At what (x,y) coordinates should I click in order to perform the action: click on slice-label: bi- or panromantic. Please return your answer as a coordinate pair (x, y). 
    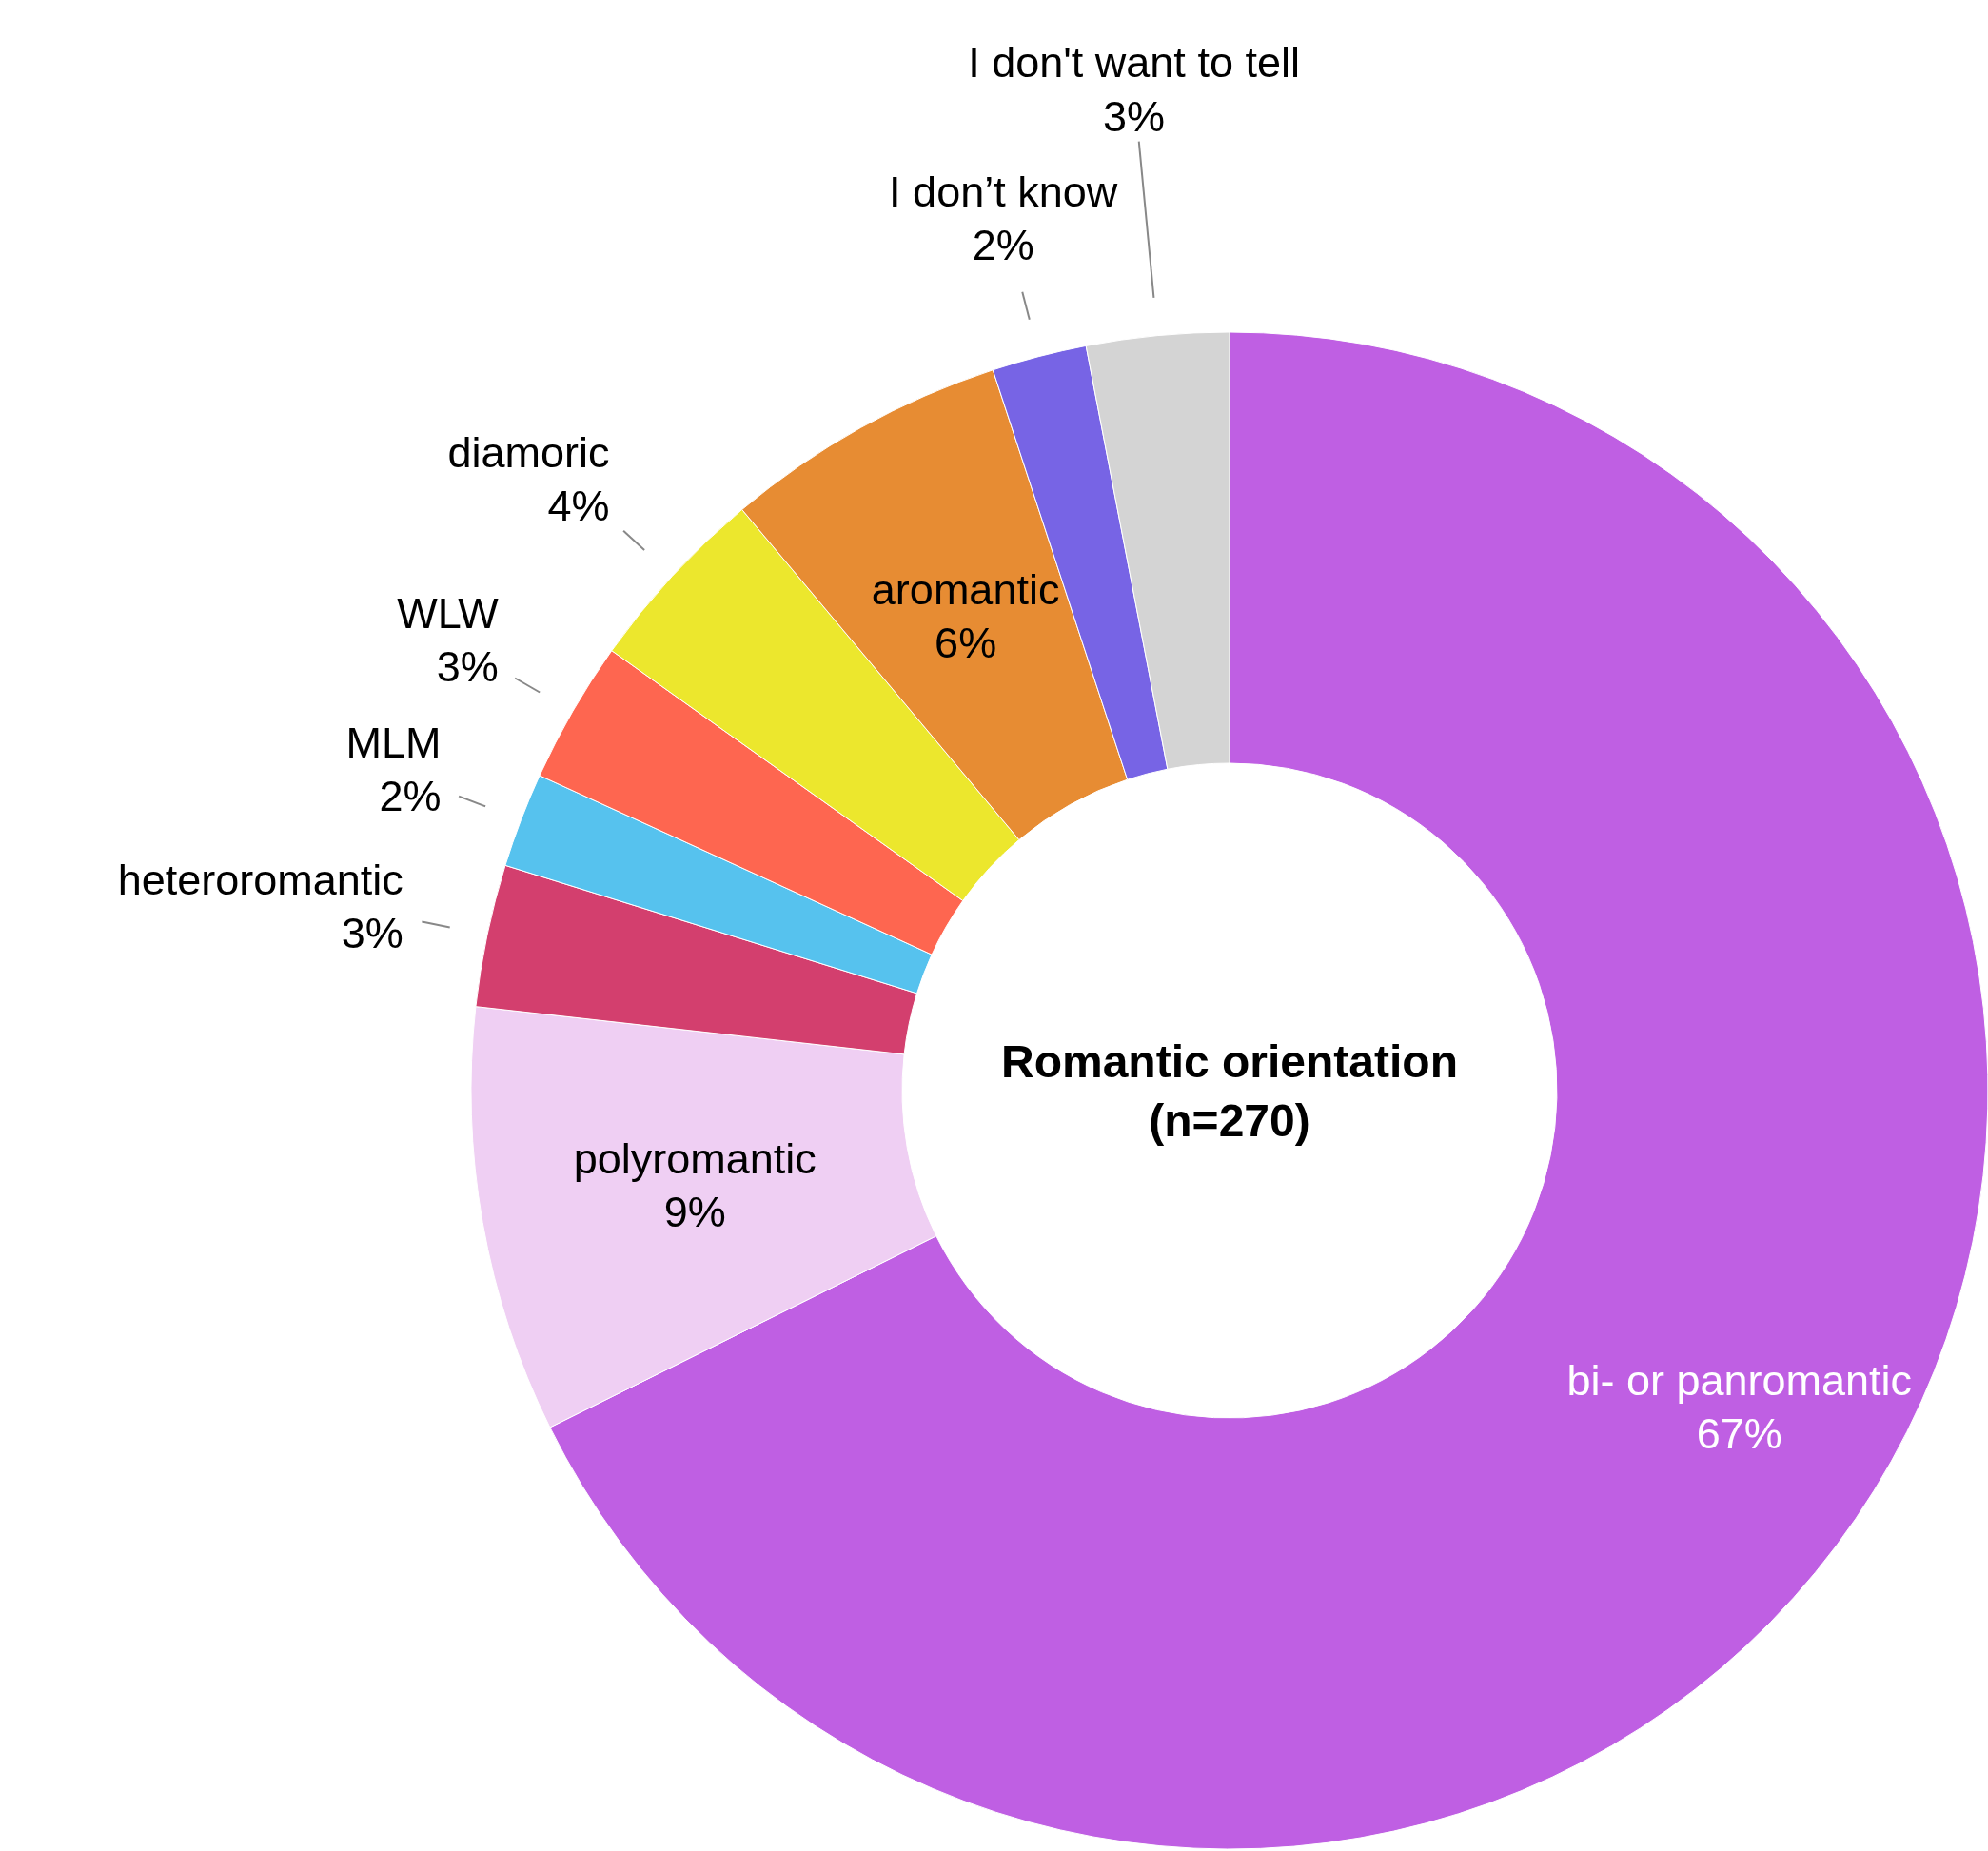
    Looking at the image, I should click on (1739, 1381).